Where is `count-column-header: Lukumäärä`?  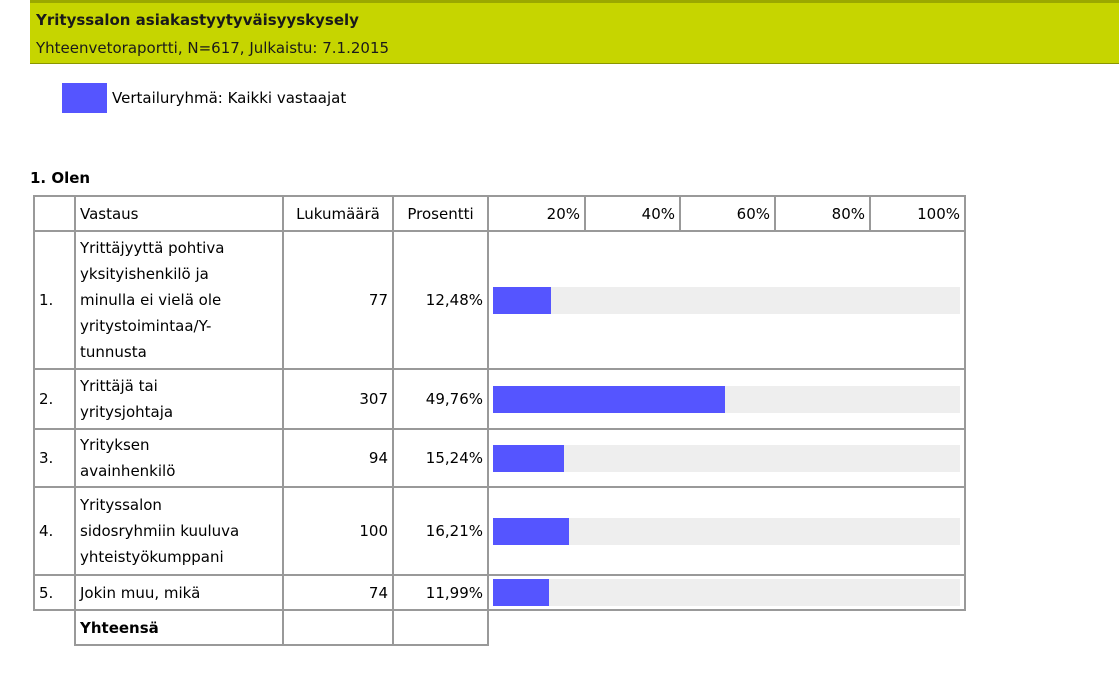
count-column-header: Lukumäärä is located at coordinates (338, 213).